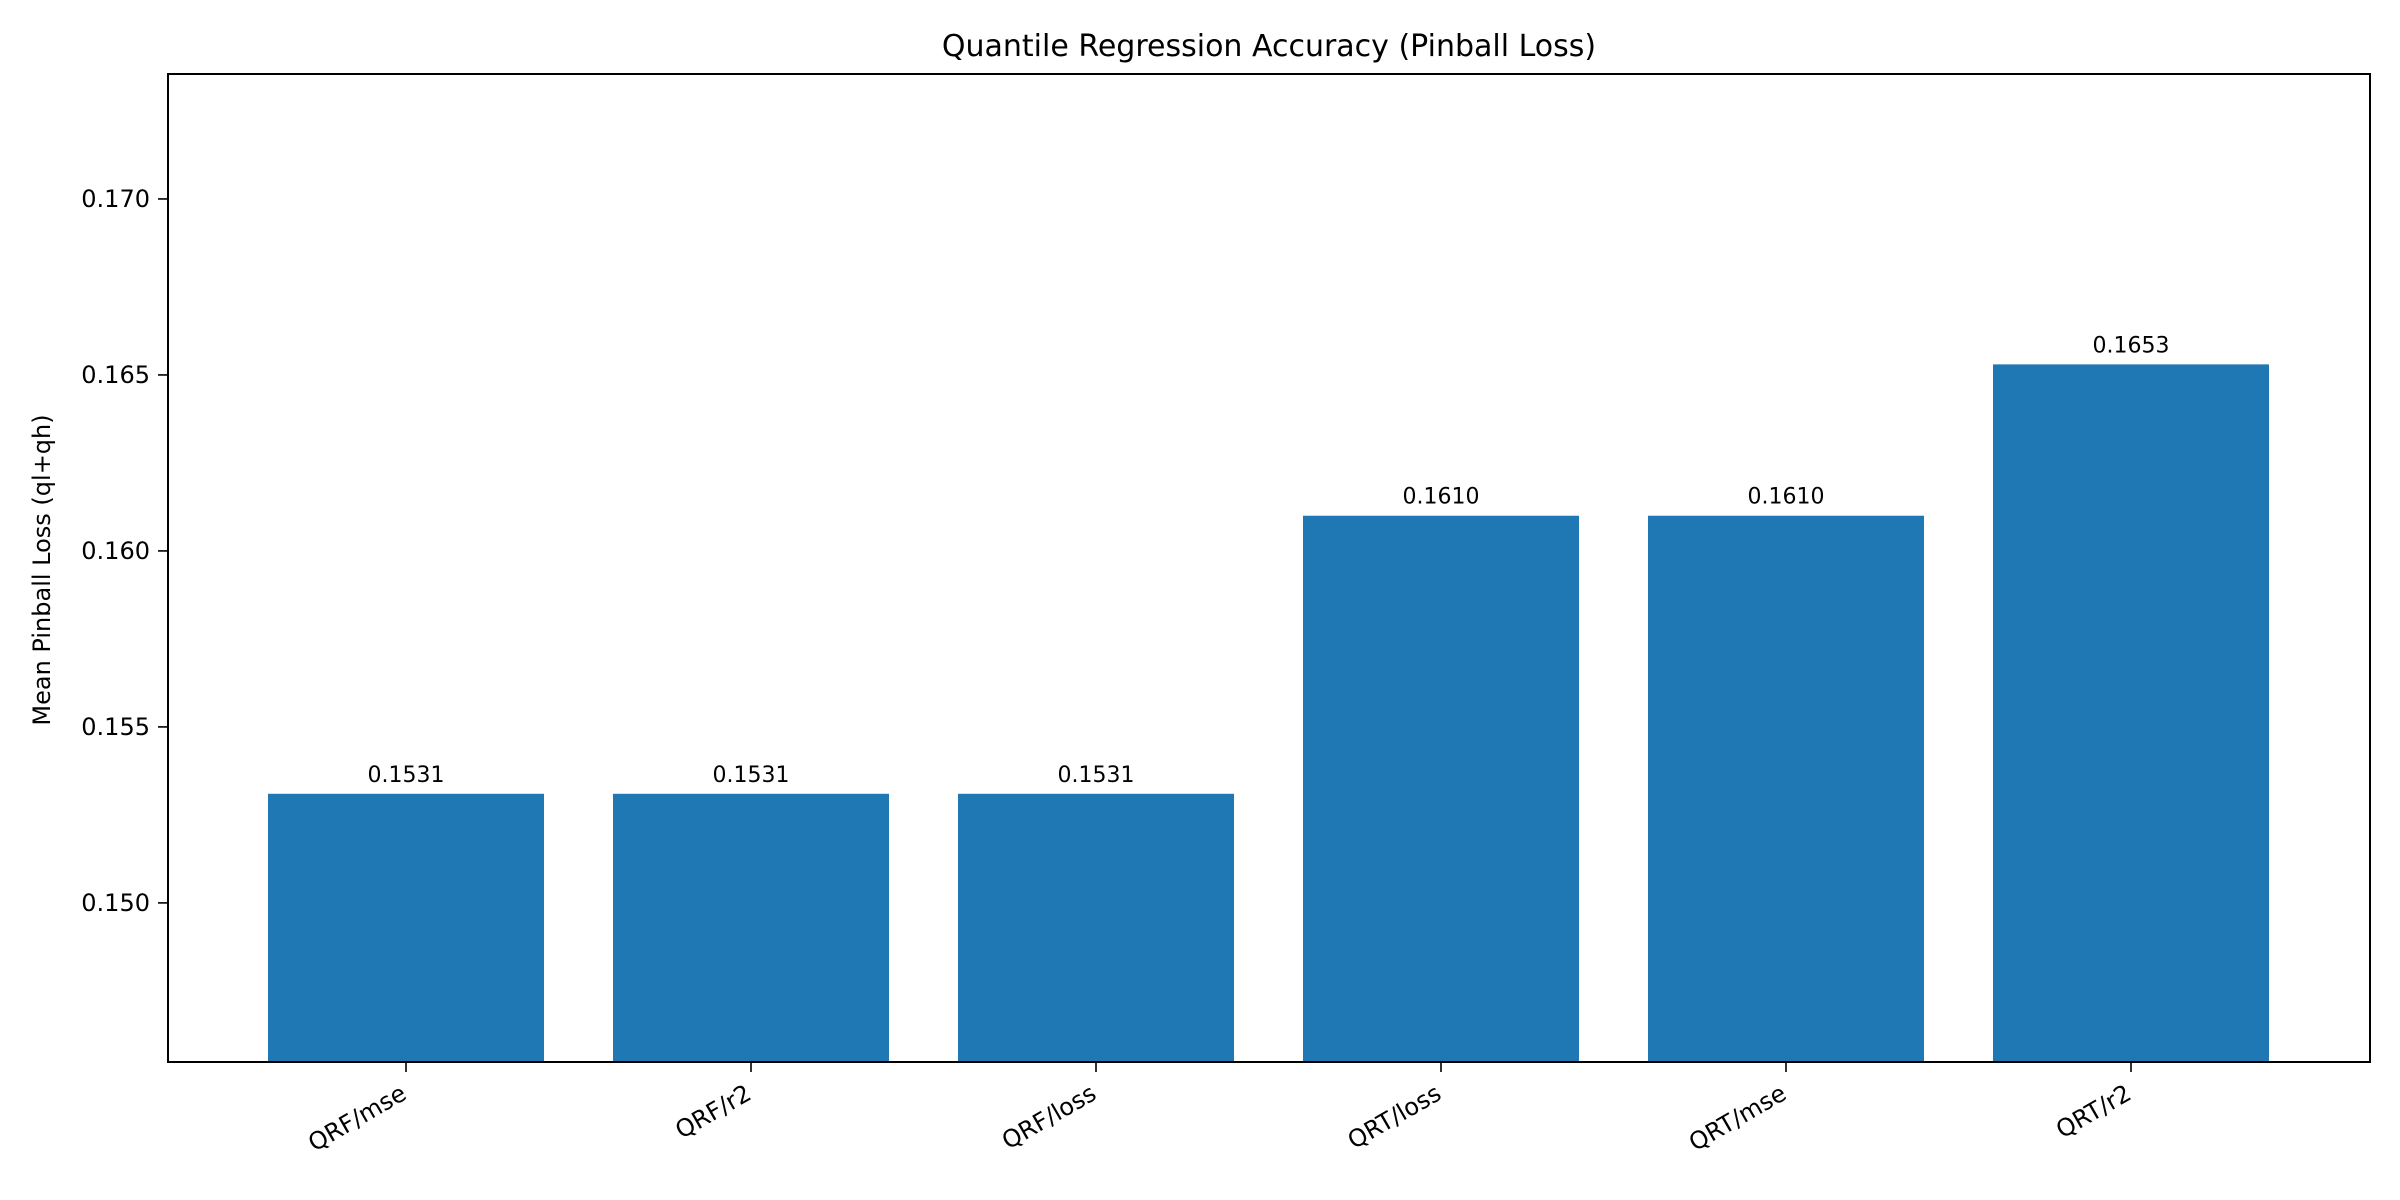  What do you see at coordinates (115, 551) in the screenshot?
I see `y-tick-label: 0.160` at bounding box center [115, 551].